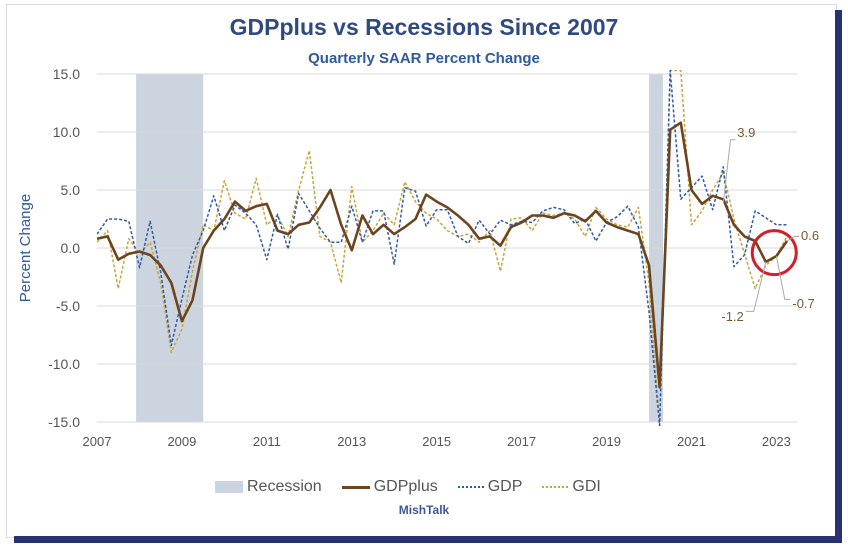 This screenshot has height=551, width=848. What do you see at coordinates (71, 248) in the screenshot?
I see `y-tick-label: 0.0` at bounding box center [71, 248].